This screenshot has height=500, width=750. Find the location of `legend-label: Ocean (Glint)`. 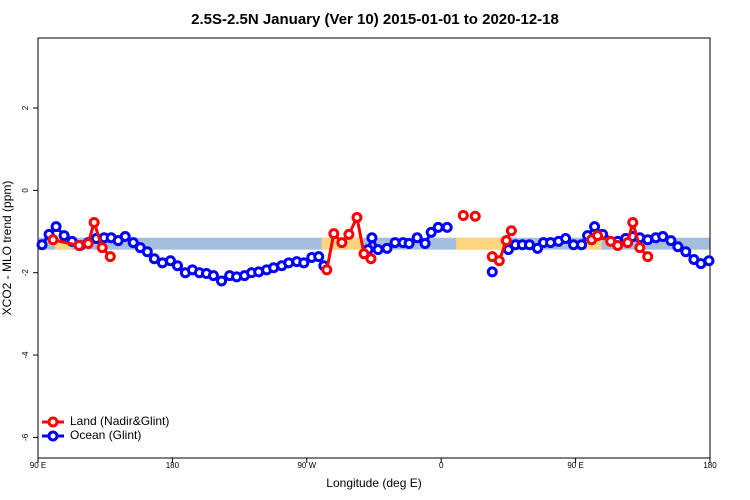

legend-label: Ocean (Glint) is located at coordinates (105, 435).